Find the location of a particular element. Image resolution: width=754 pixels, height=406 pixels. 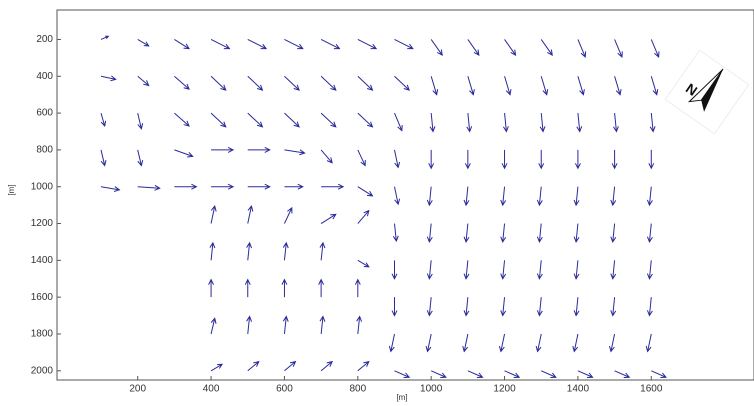

y-tick-label: 1200 is located at coordinates (42, 223).